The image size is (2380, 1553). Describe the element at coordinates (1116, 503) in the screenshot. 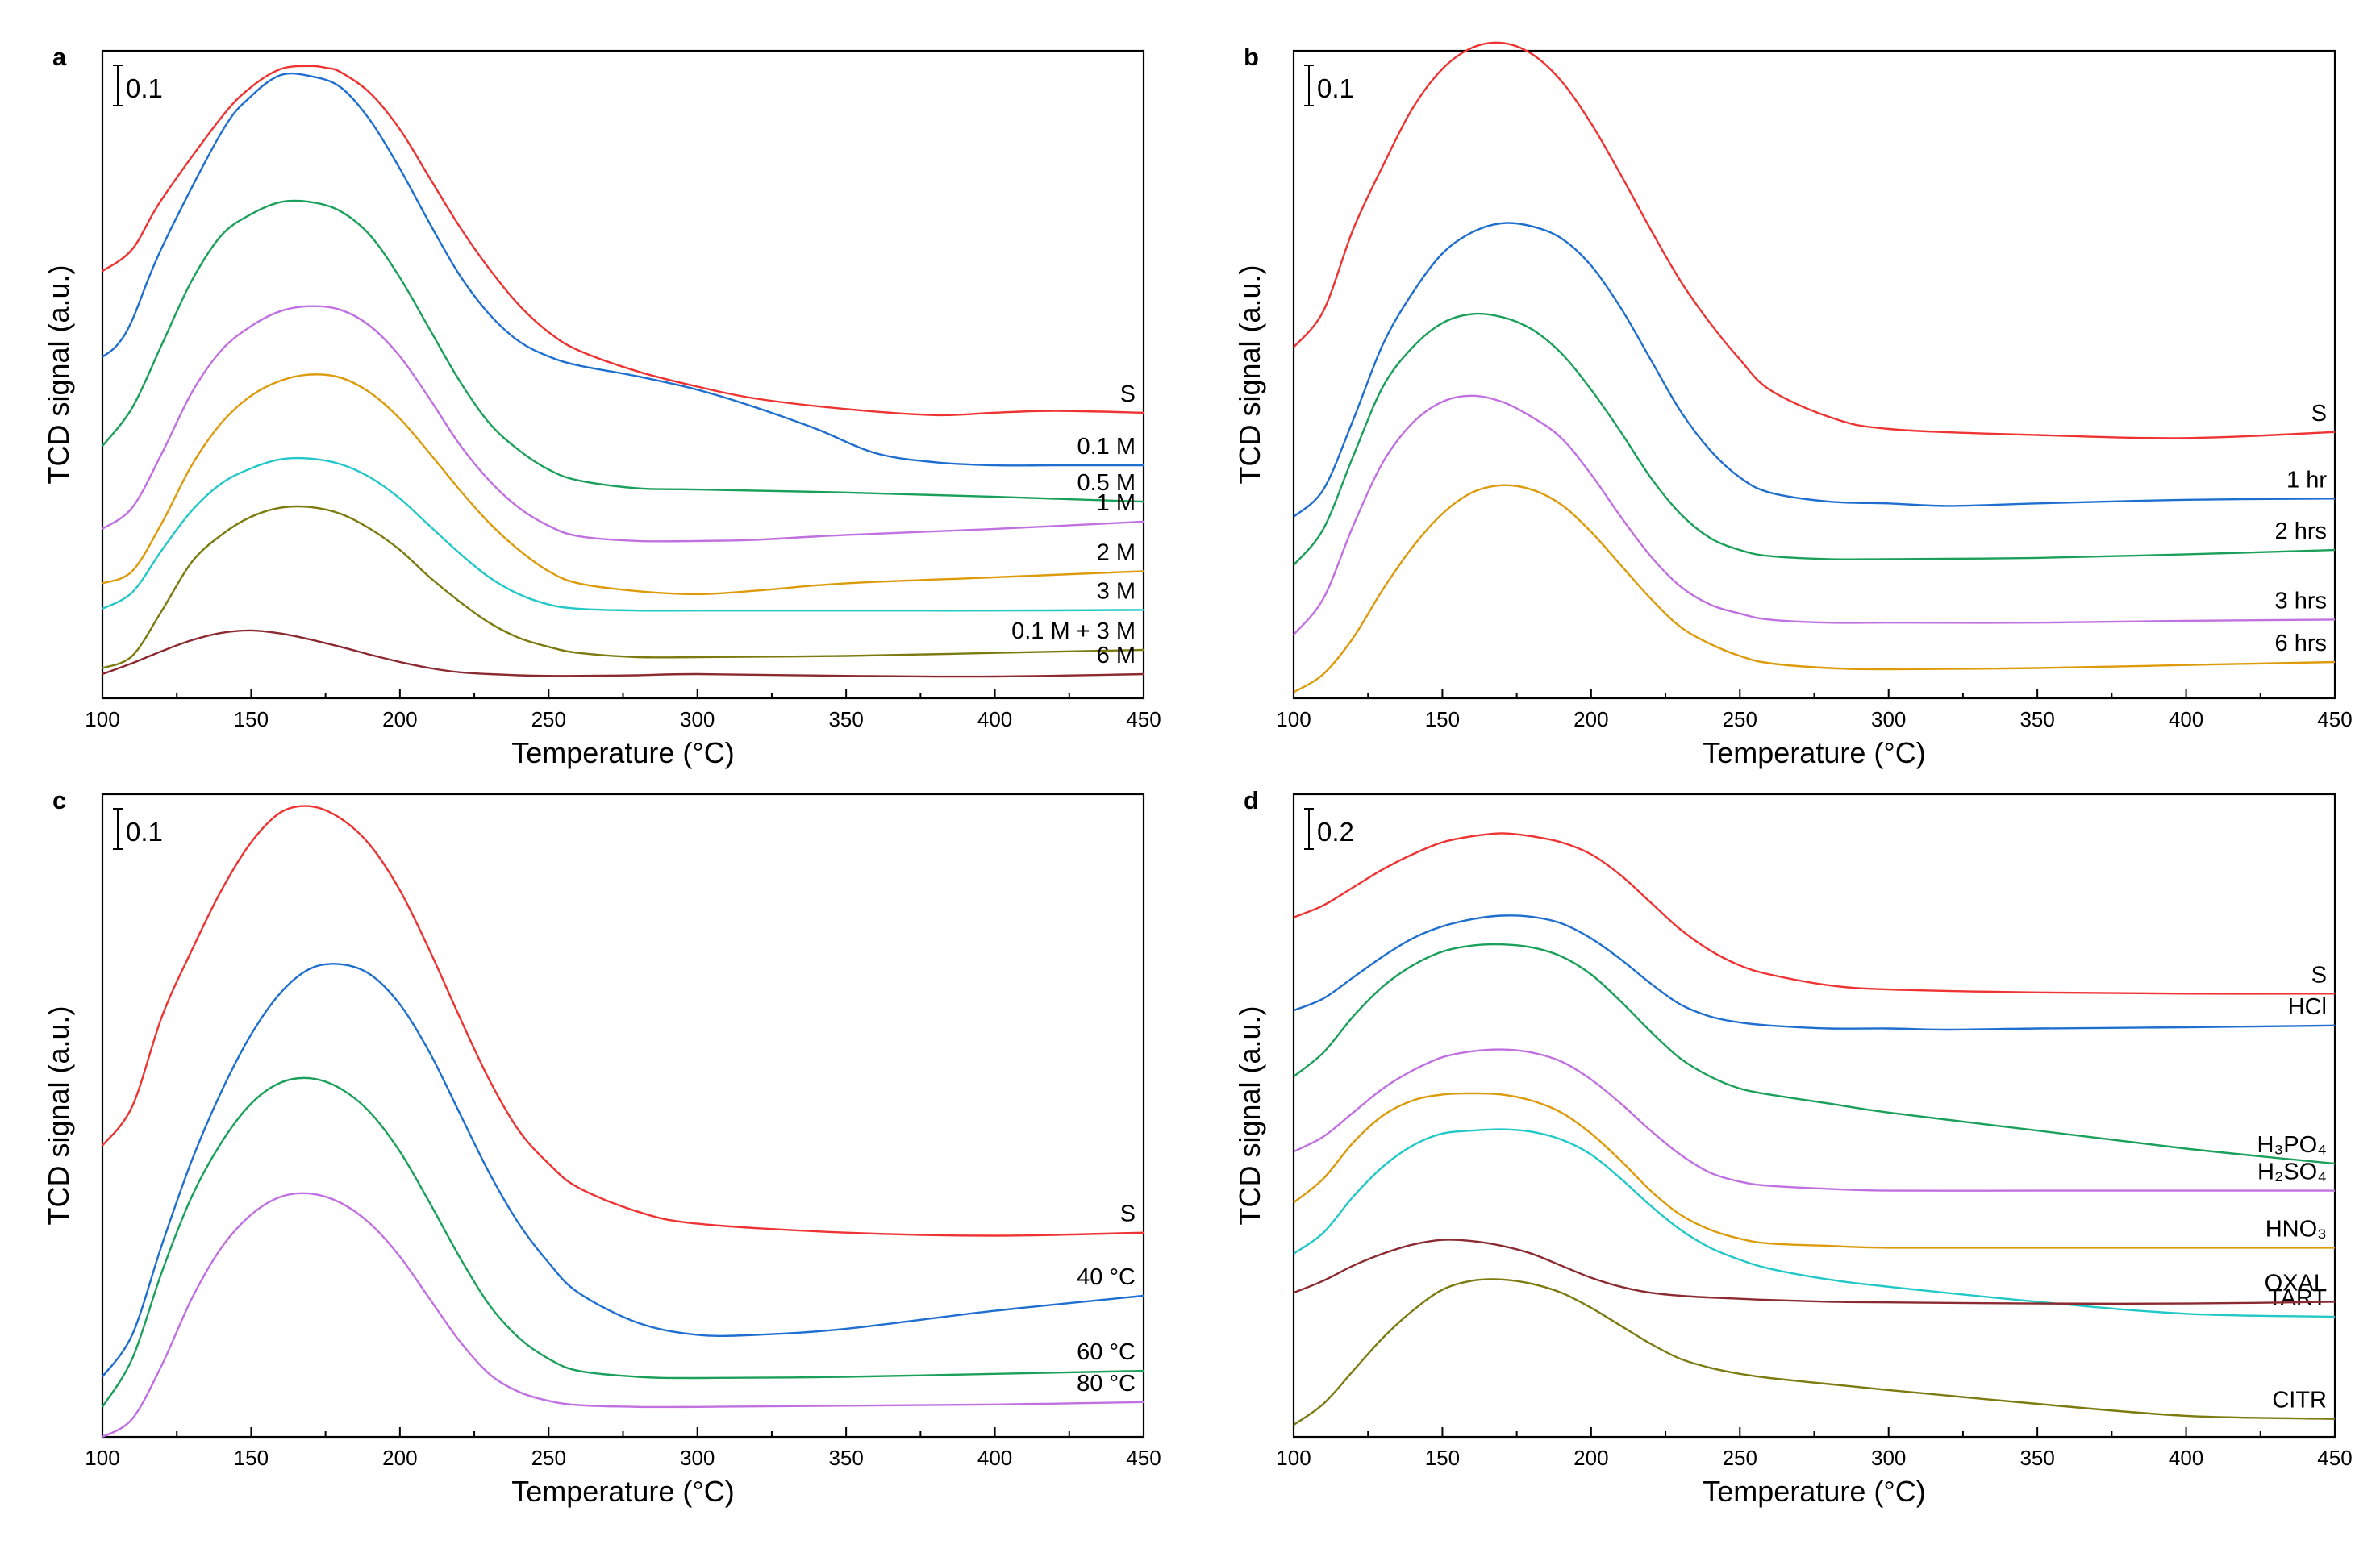

I see `series-label: 1 M` at that location.